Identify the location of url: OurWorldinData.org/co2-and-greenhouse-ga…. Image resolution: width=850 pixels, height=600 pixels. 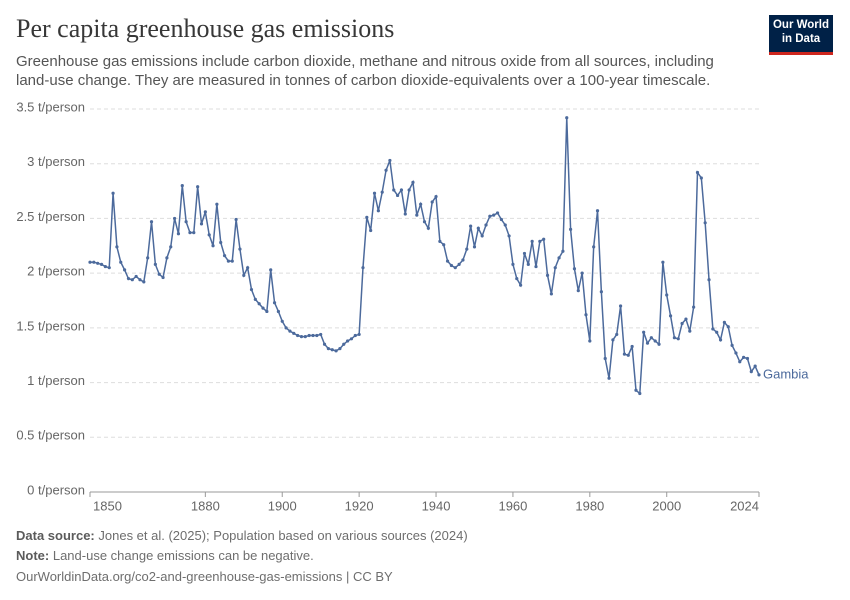
(204, 576).